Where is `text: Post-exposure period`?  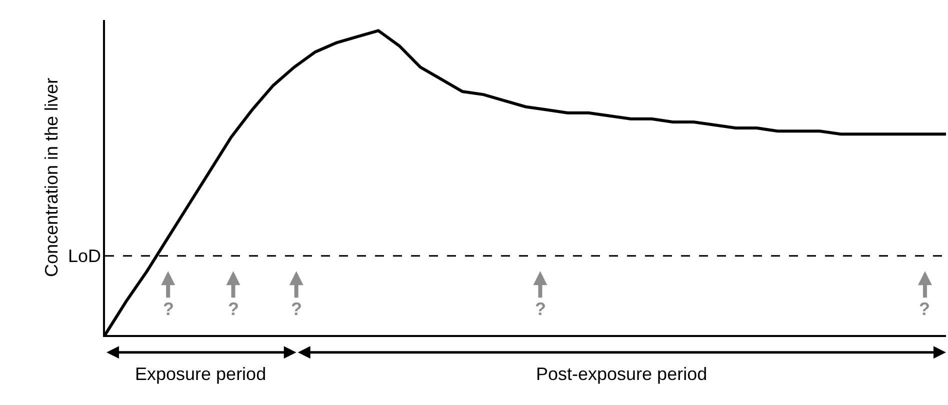 text: Post-exposure period is located at coordinates (622, 374).